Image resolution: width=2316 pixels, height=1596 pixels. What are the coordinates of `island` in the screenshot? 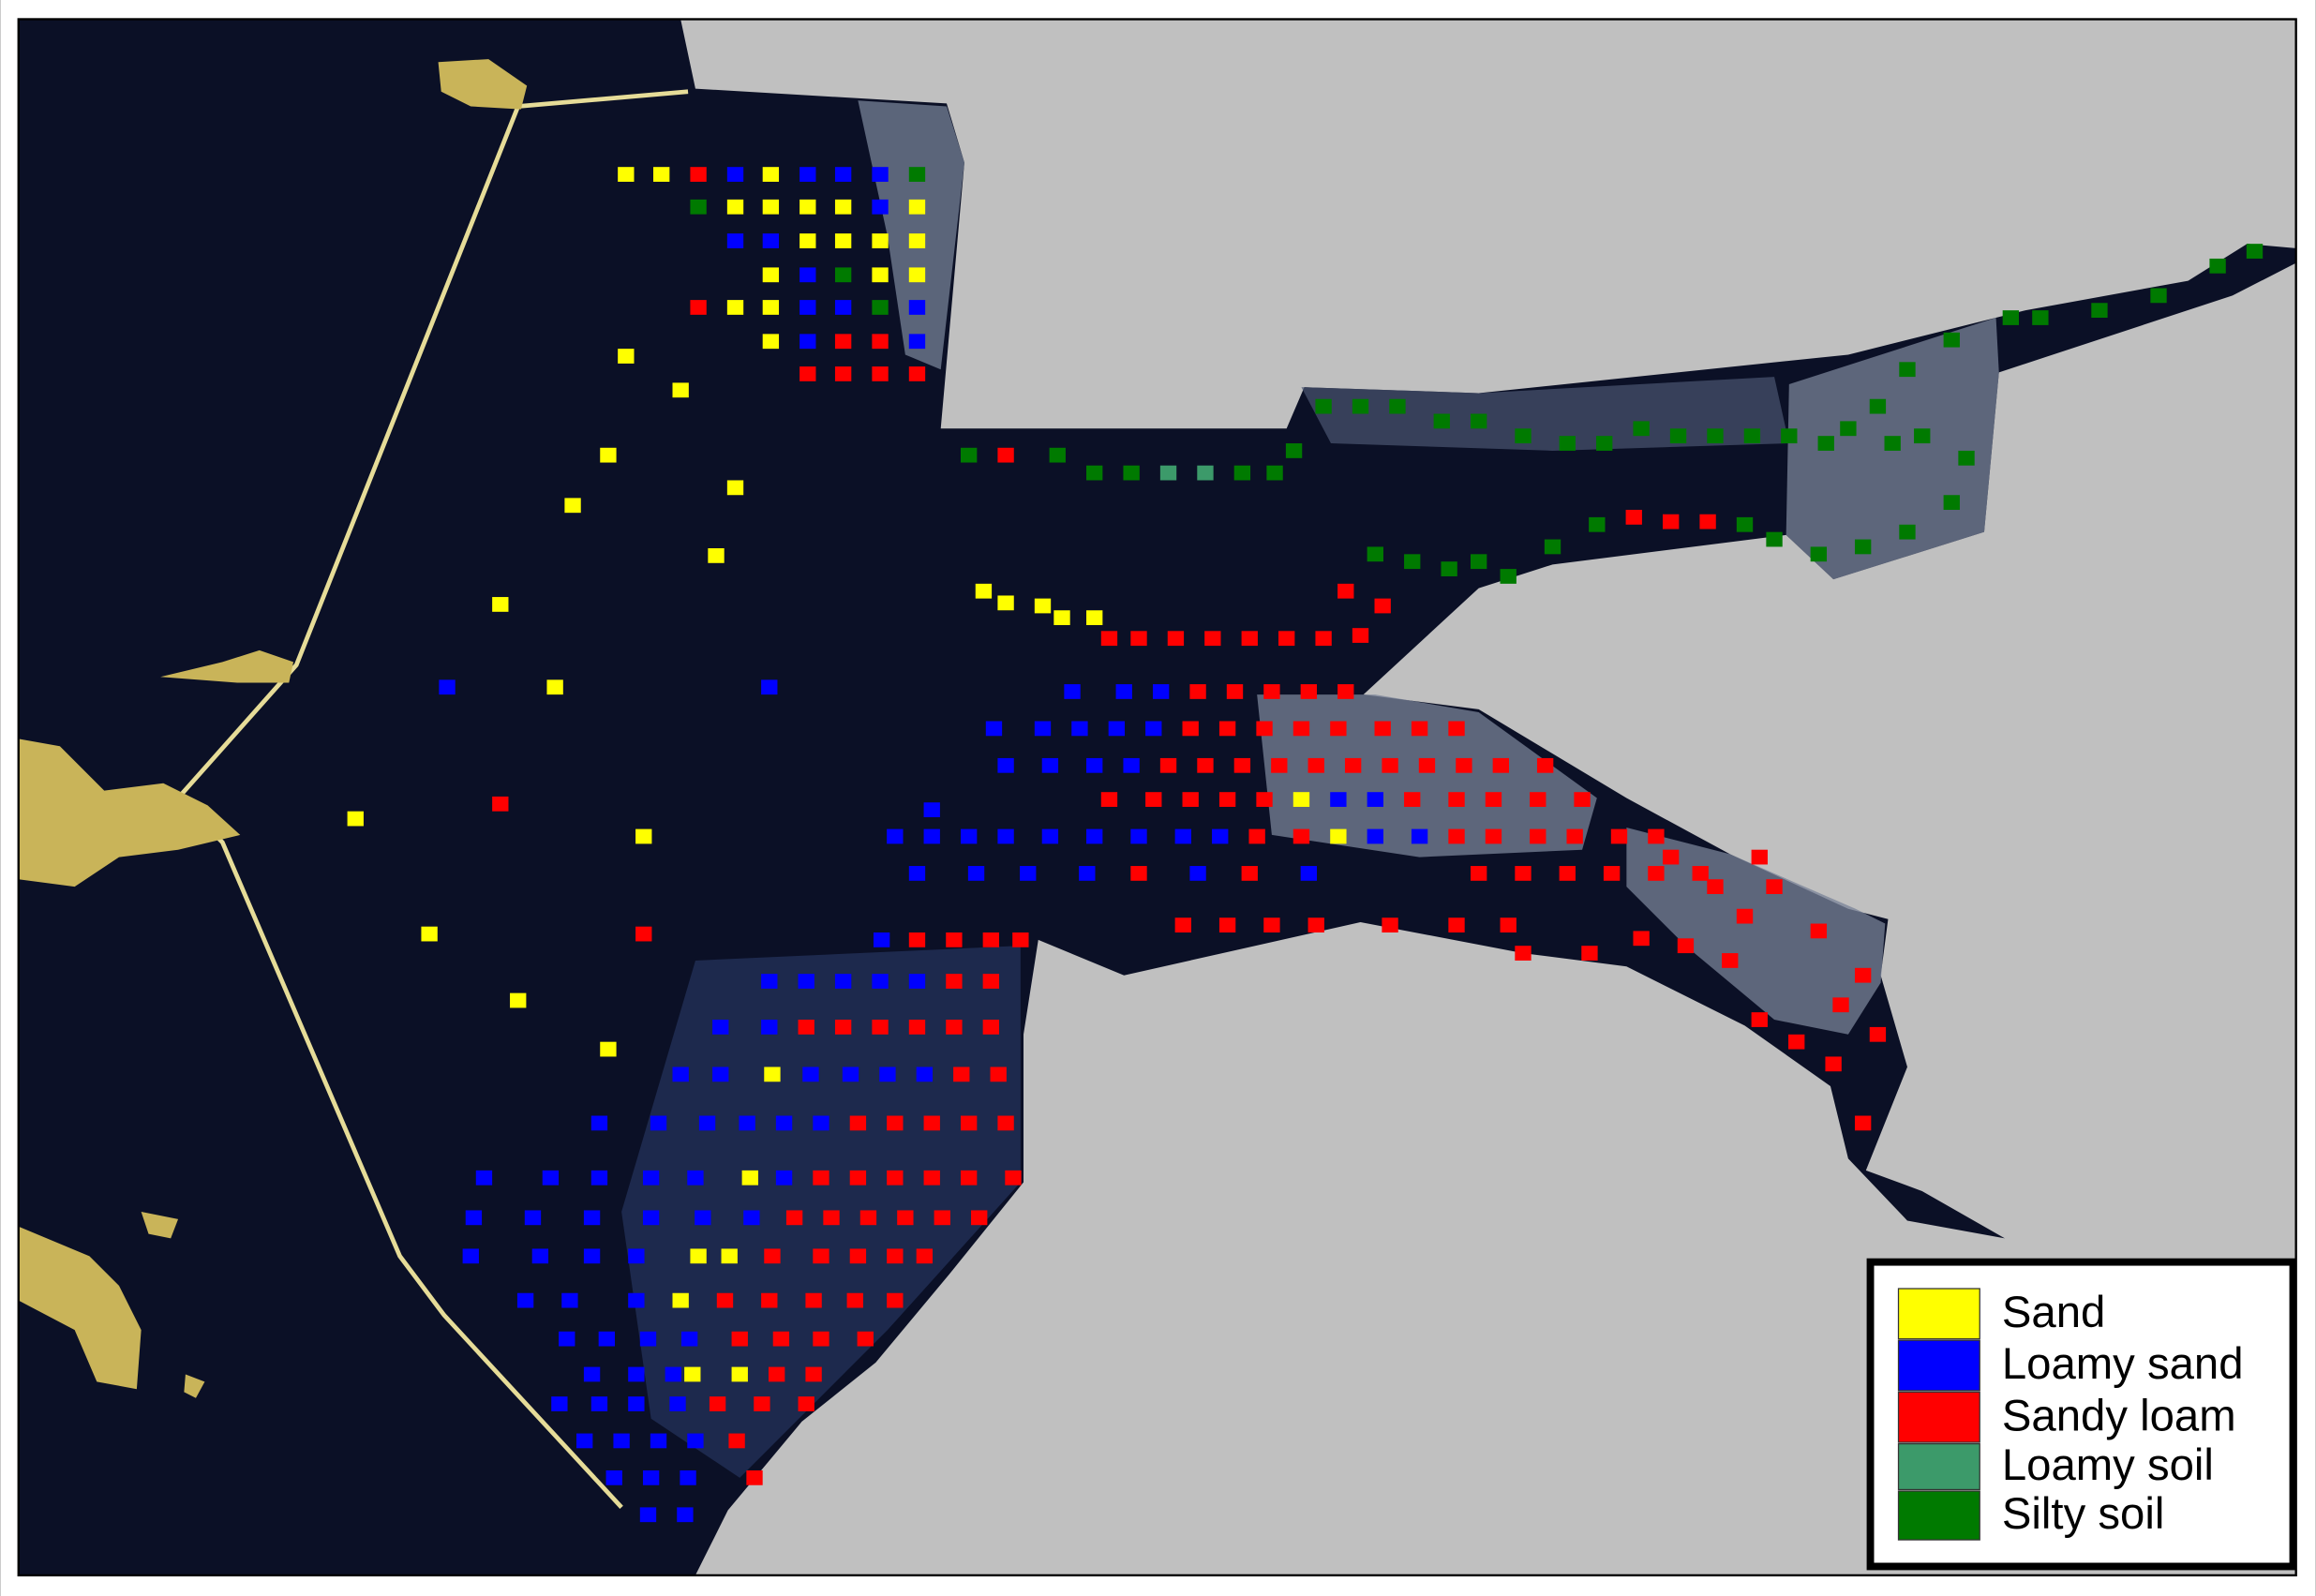 It's located at (483, 84).